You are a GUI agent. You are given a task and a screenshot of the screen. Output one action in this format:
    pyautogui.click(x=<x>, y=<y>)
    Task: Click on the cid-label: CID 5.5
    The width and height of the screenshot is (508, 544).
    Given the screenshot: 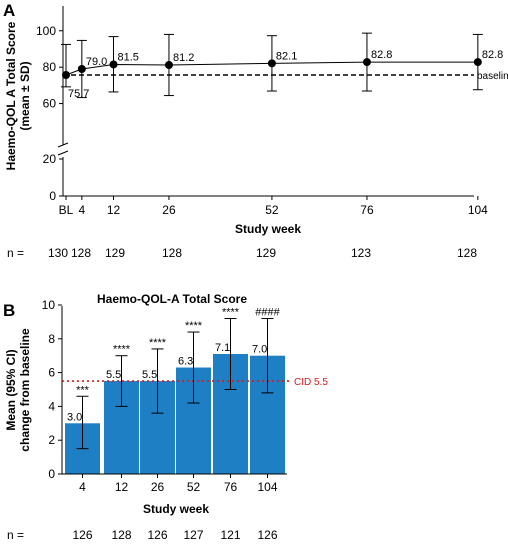 What is the action you would take?
    pyautogui.click(x=311, y=382)
    